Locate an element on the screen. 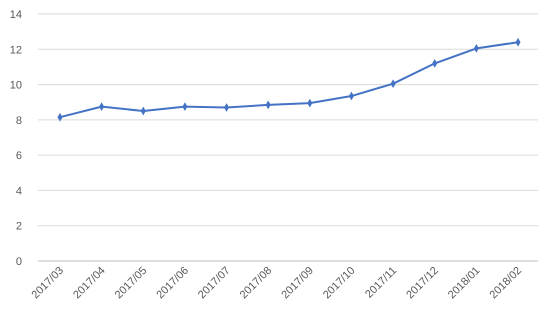 This screenshot has height=323, width=554. y-tick-label: 10 is located at coordinates (16, 86).